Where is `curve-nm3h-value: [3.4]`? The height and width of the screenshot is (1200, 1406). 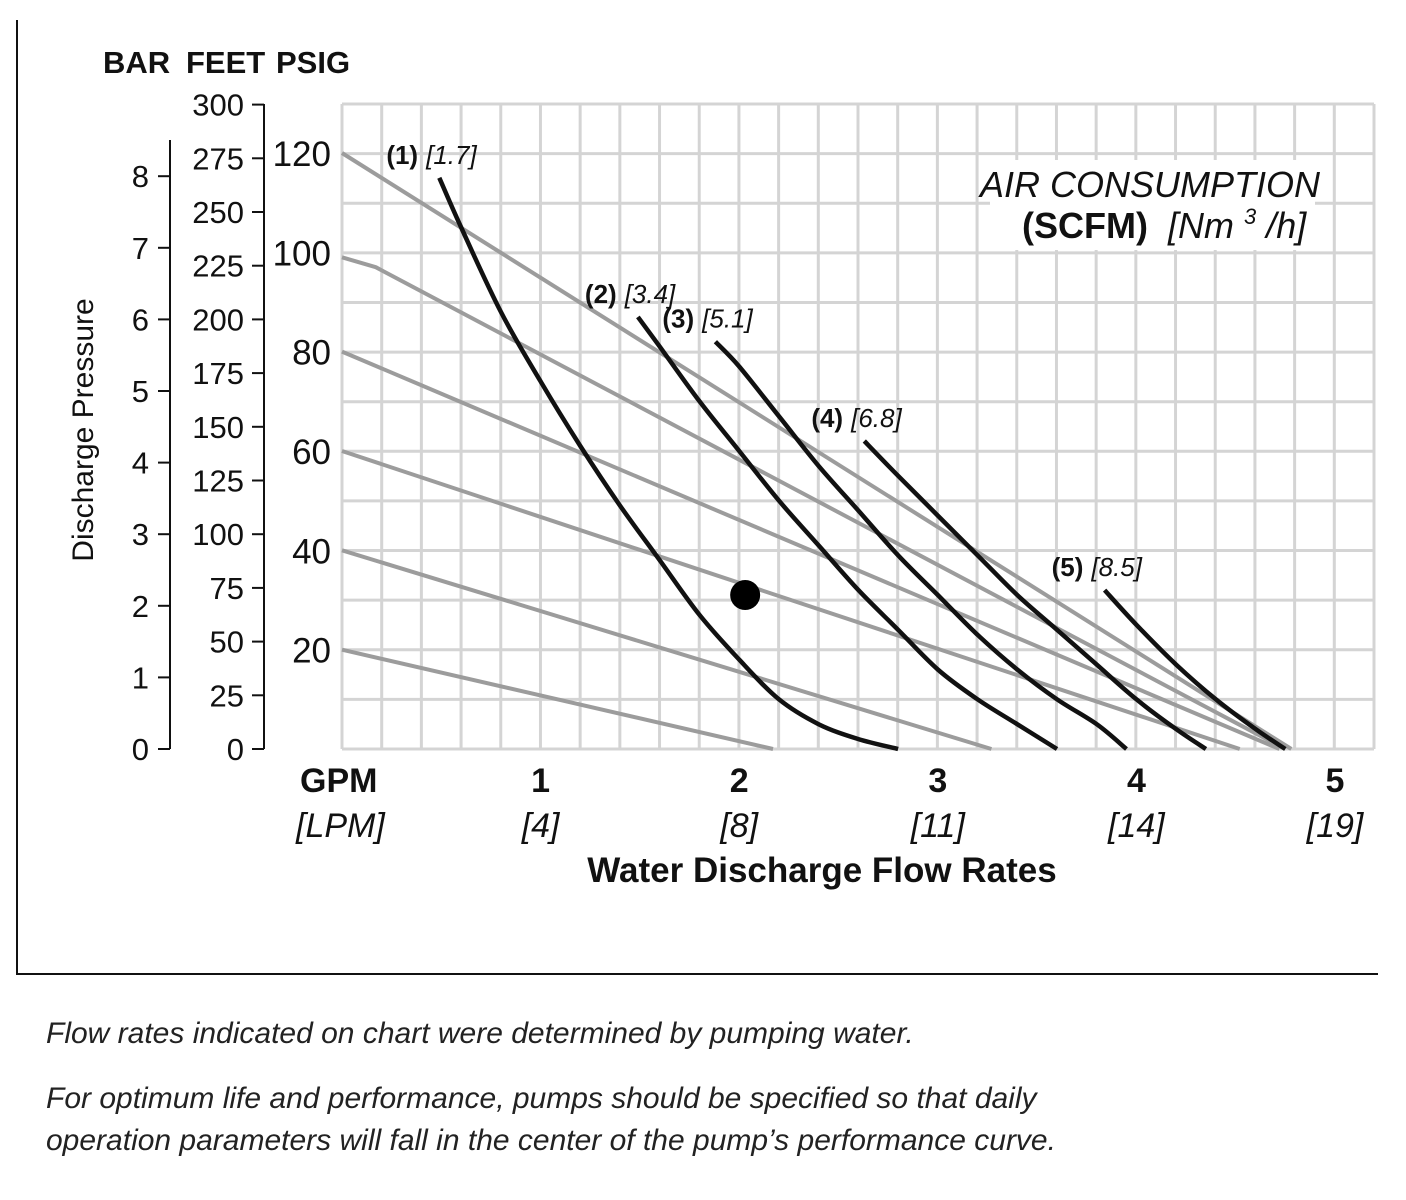
curve-nm3h-value: [3.4] is located at coordinates (650, 294).